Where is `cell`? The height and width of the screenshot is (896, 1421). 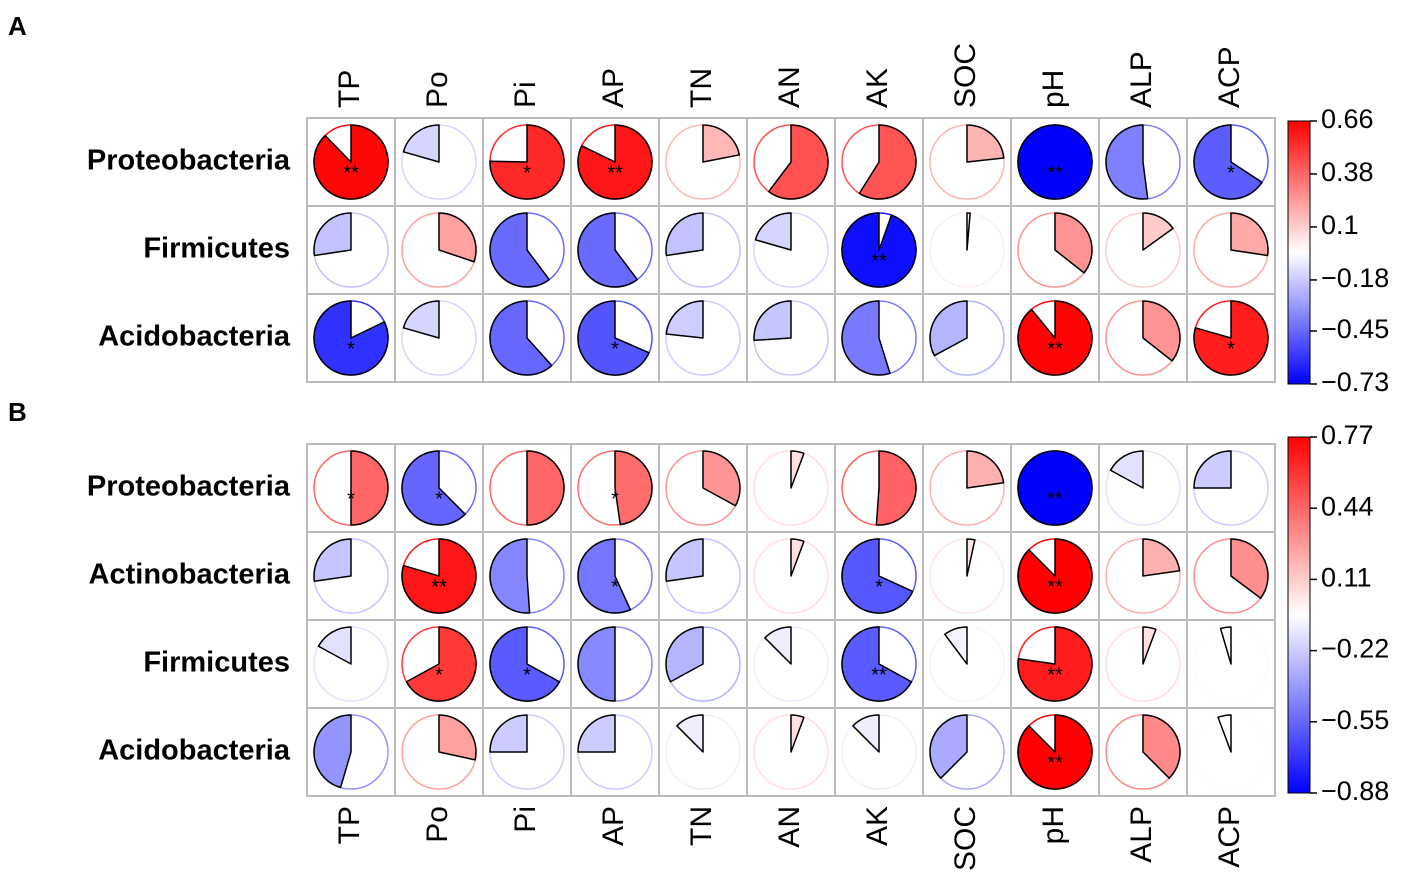
cell is located at coordinates (1231, 752).